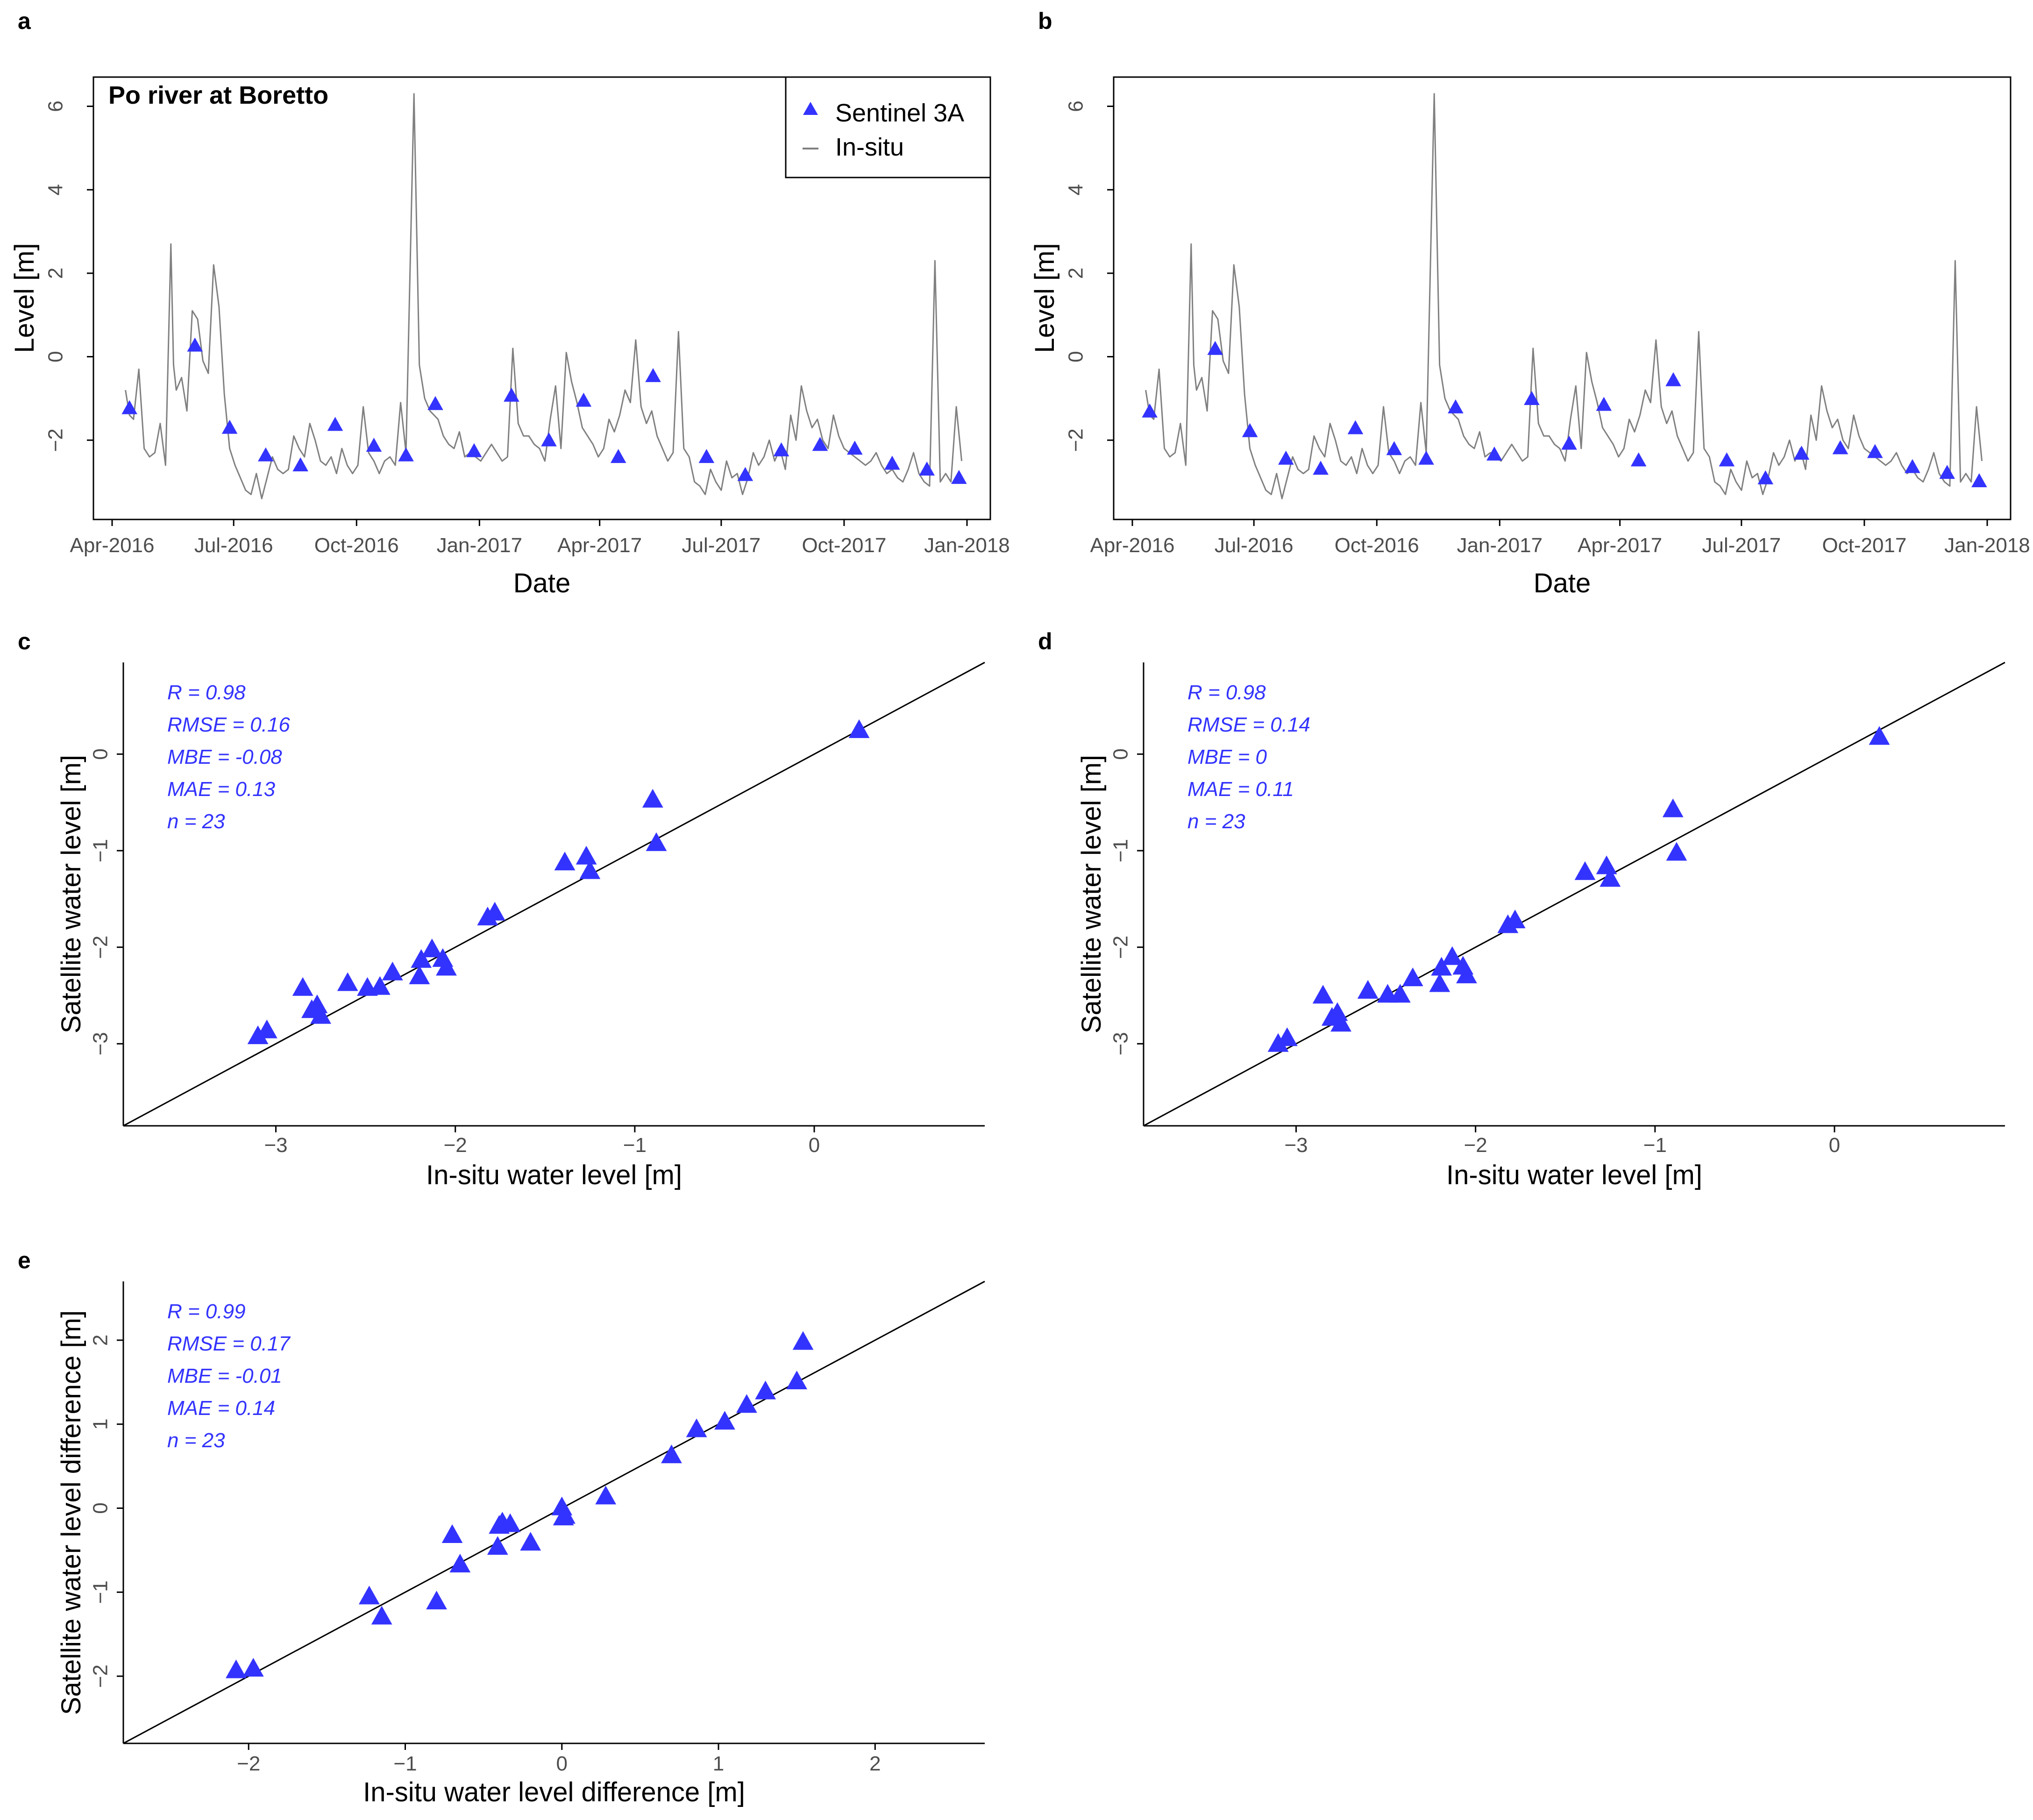 This screenshot has width=2033, height=1820. I want to click on x-ticks-e: −2 −1 0 1 2, so click(559, 1759).